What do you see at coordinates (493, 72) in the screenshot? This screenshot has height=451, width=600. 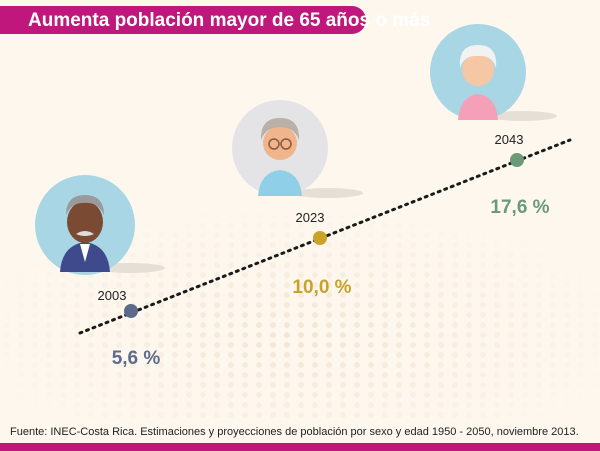 I see `avatar-2043` at bounding box center [493, 72].